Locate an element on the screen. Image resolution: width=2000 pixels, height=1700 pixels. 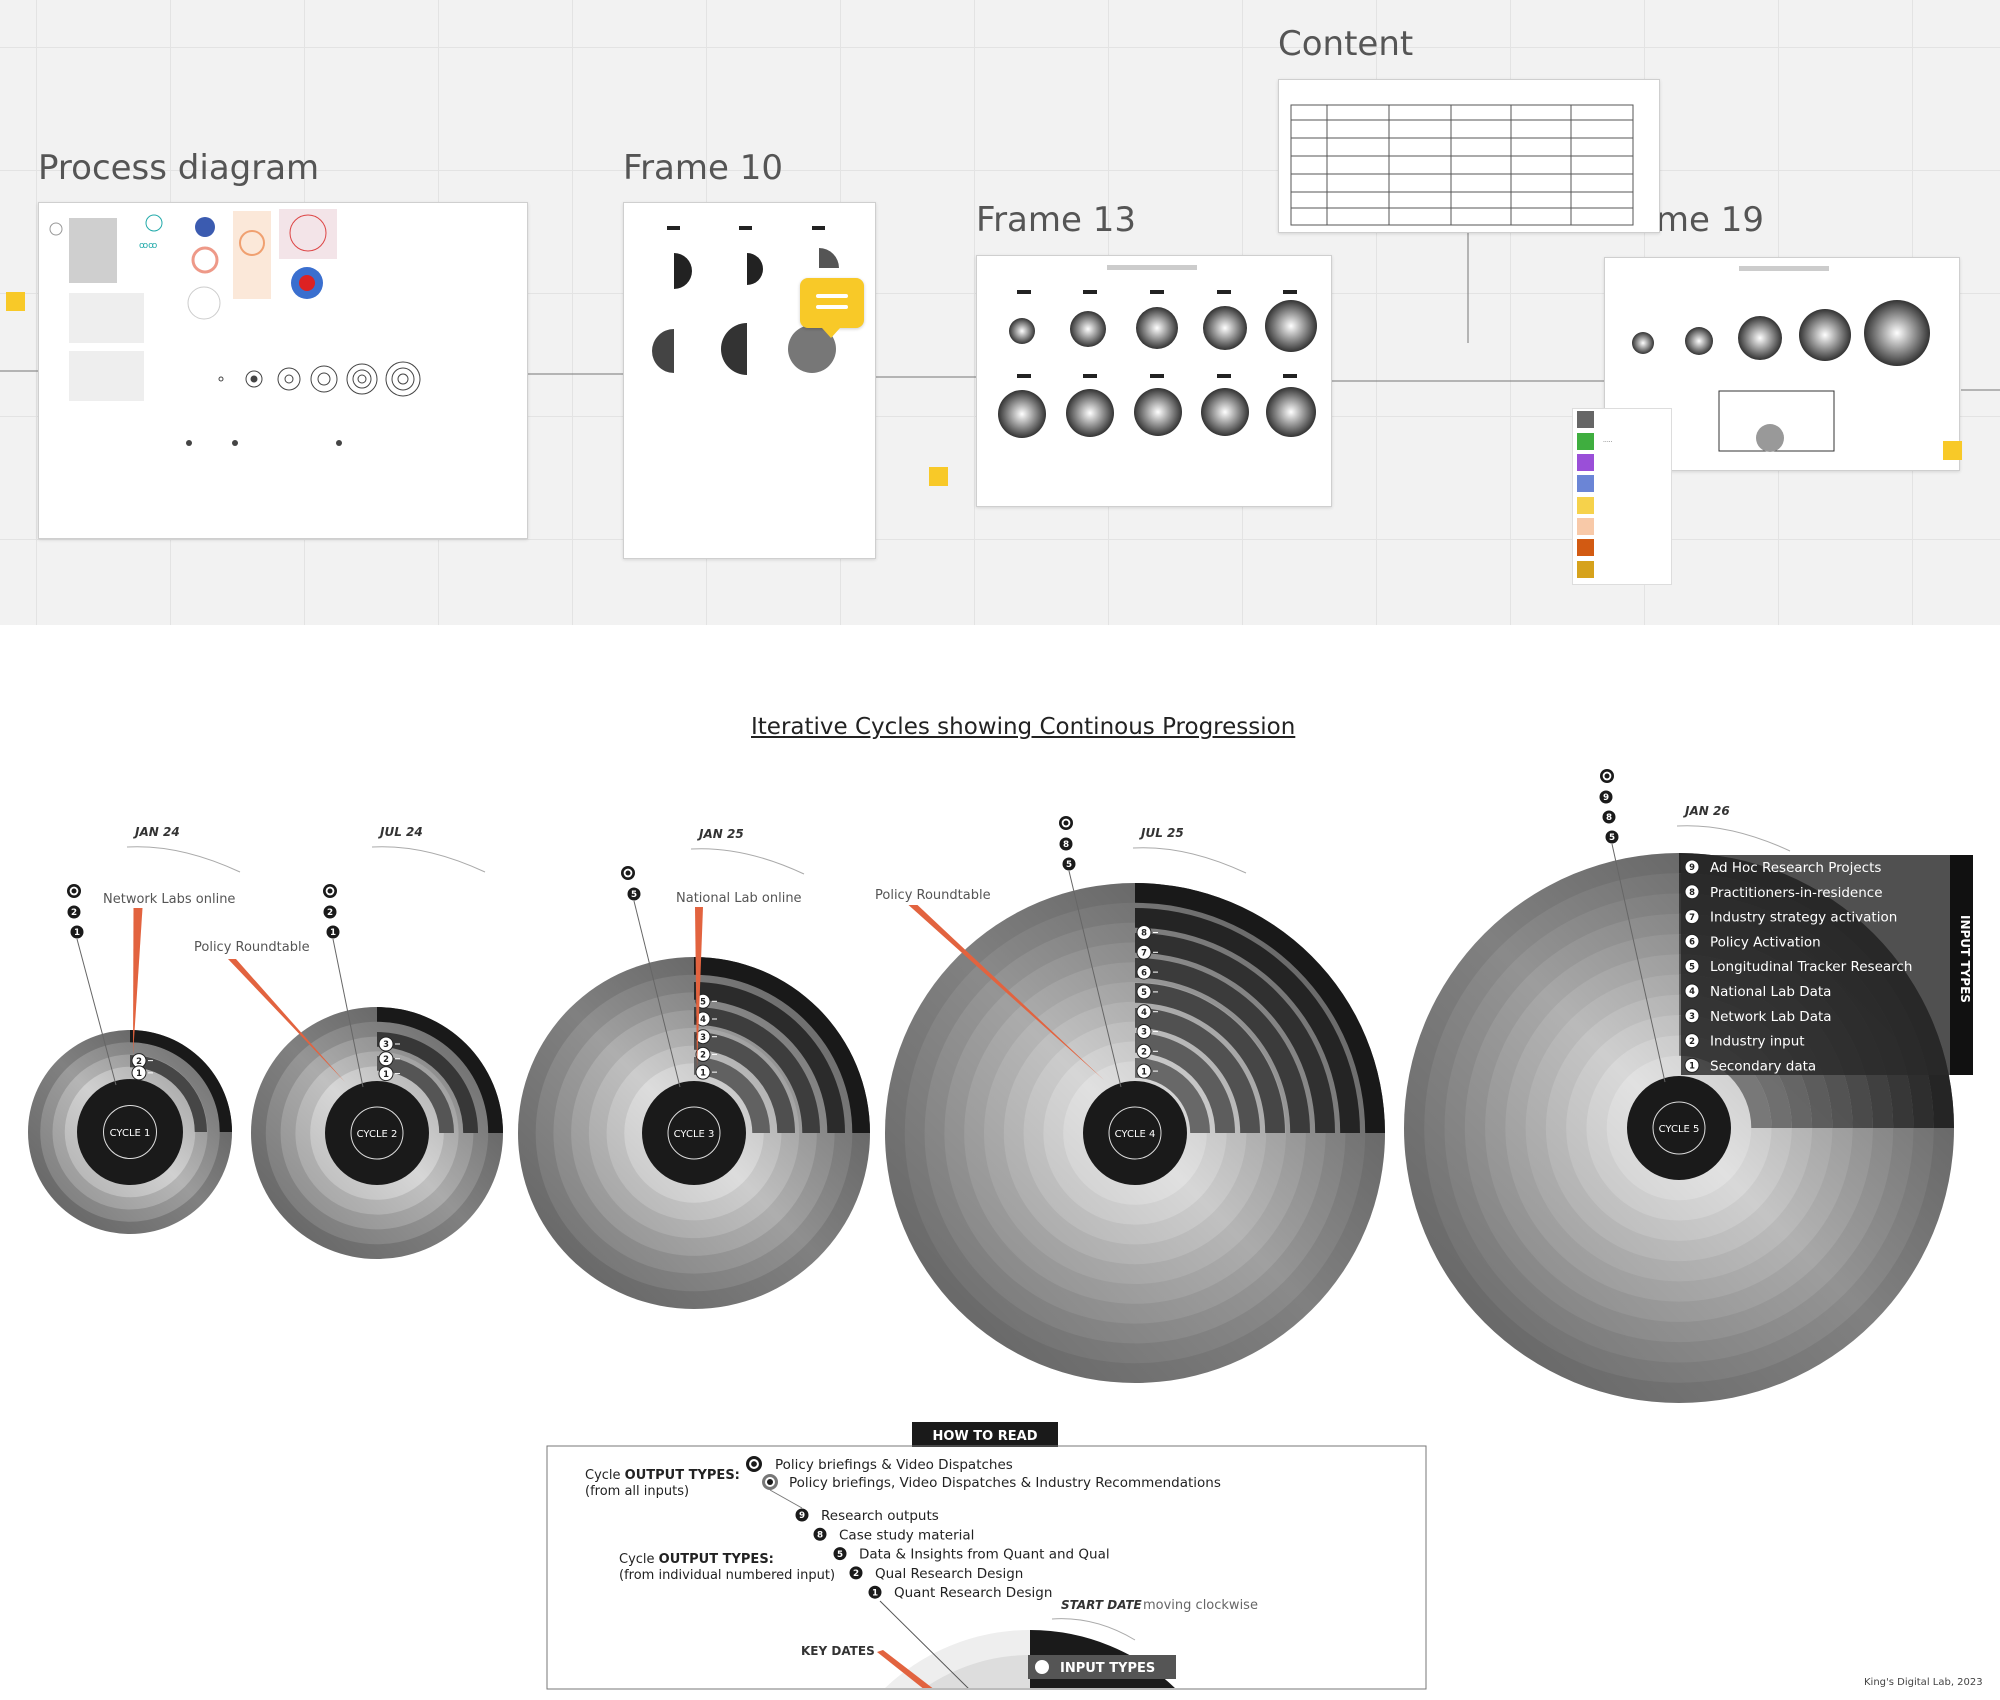
key-date-marker is located at coordinates (905, 1669).